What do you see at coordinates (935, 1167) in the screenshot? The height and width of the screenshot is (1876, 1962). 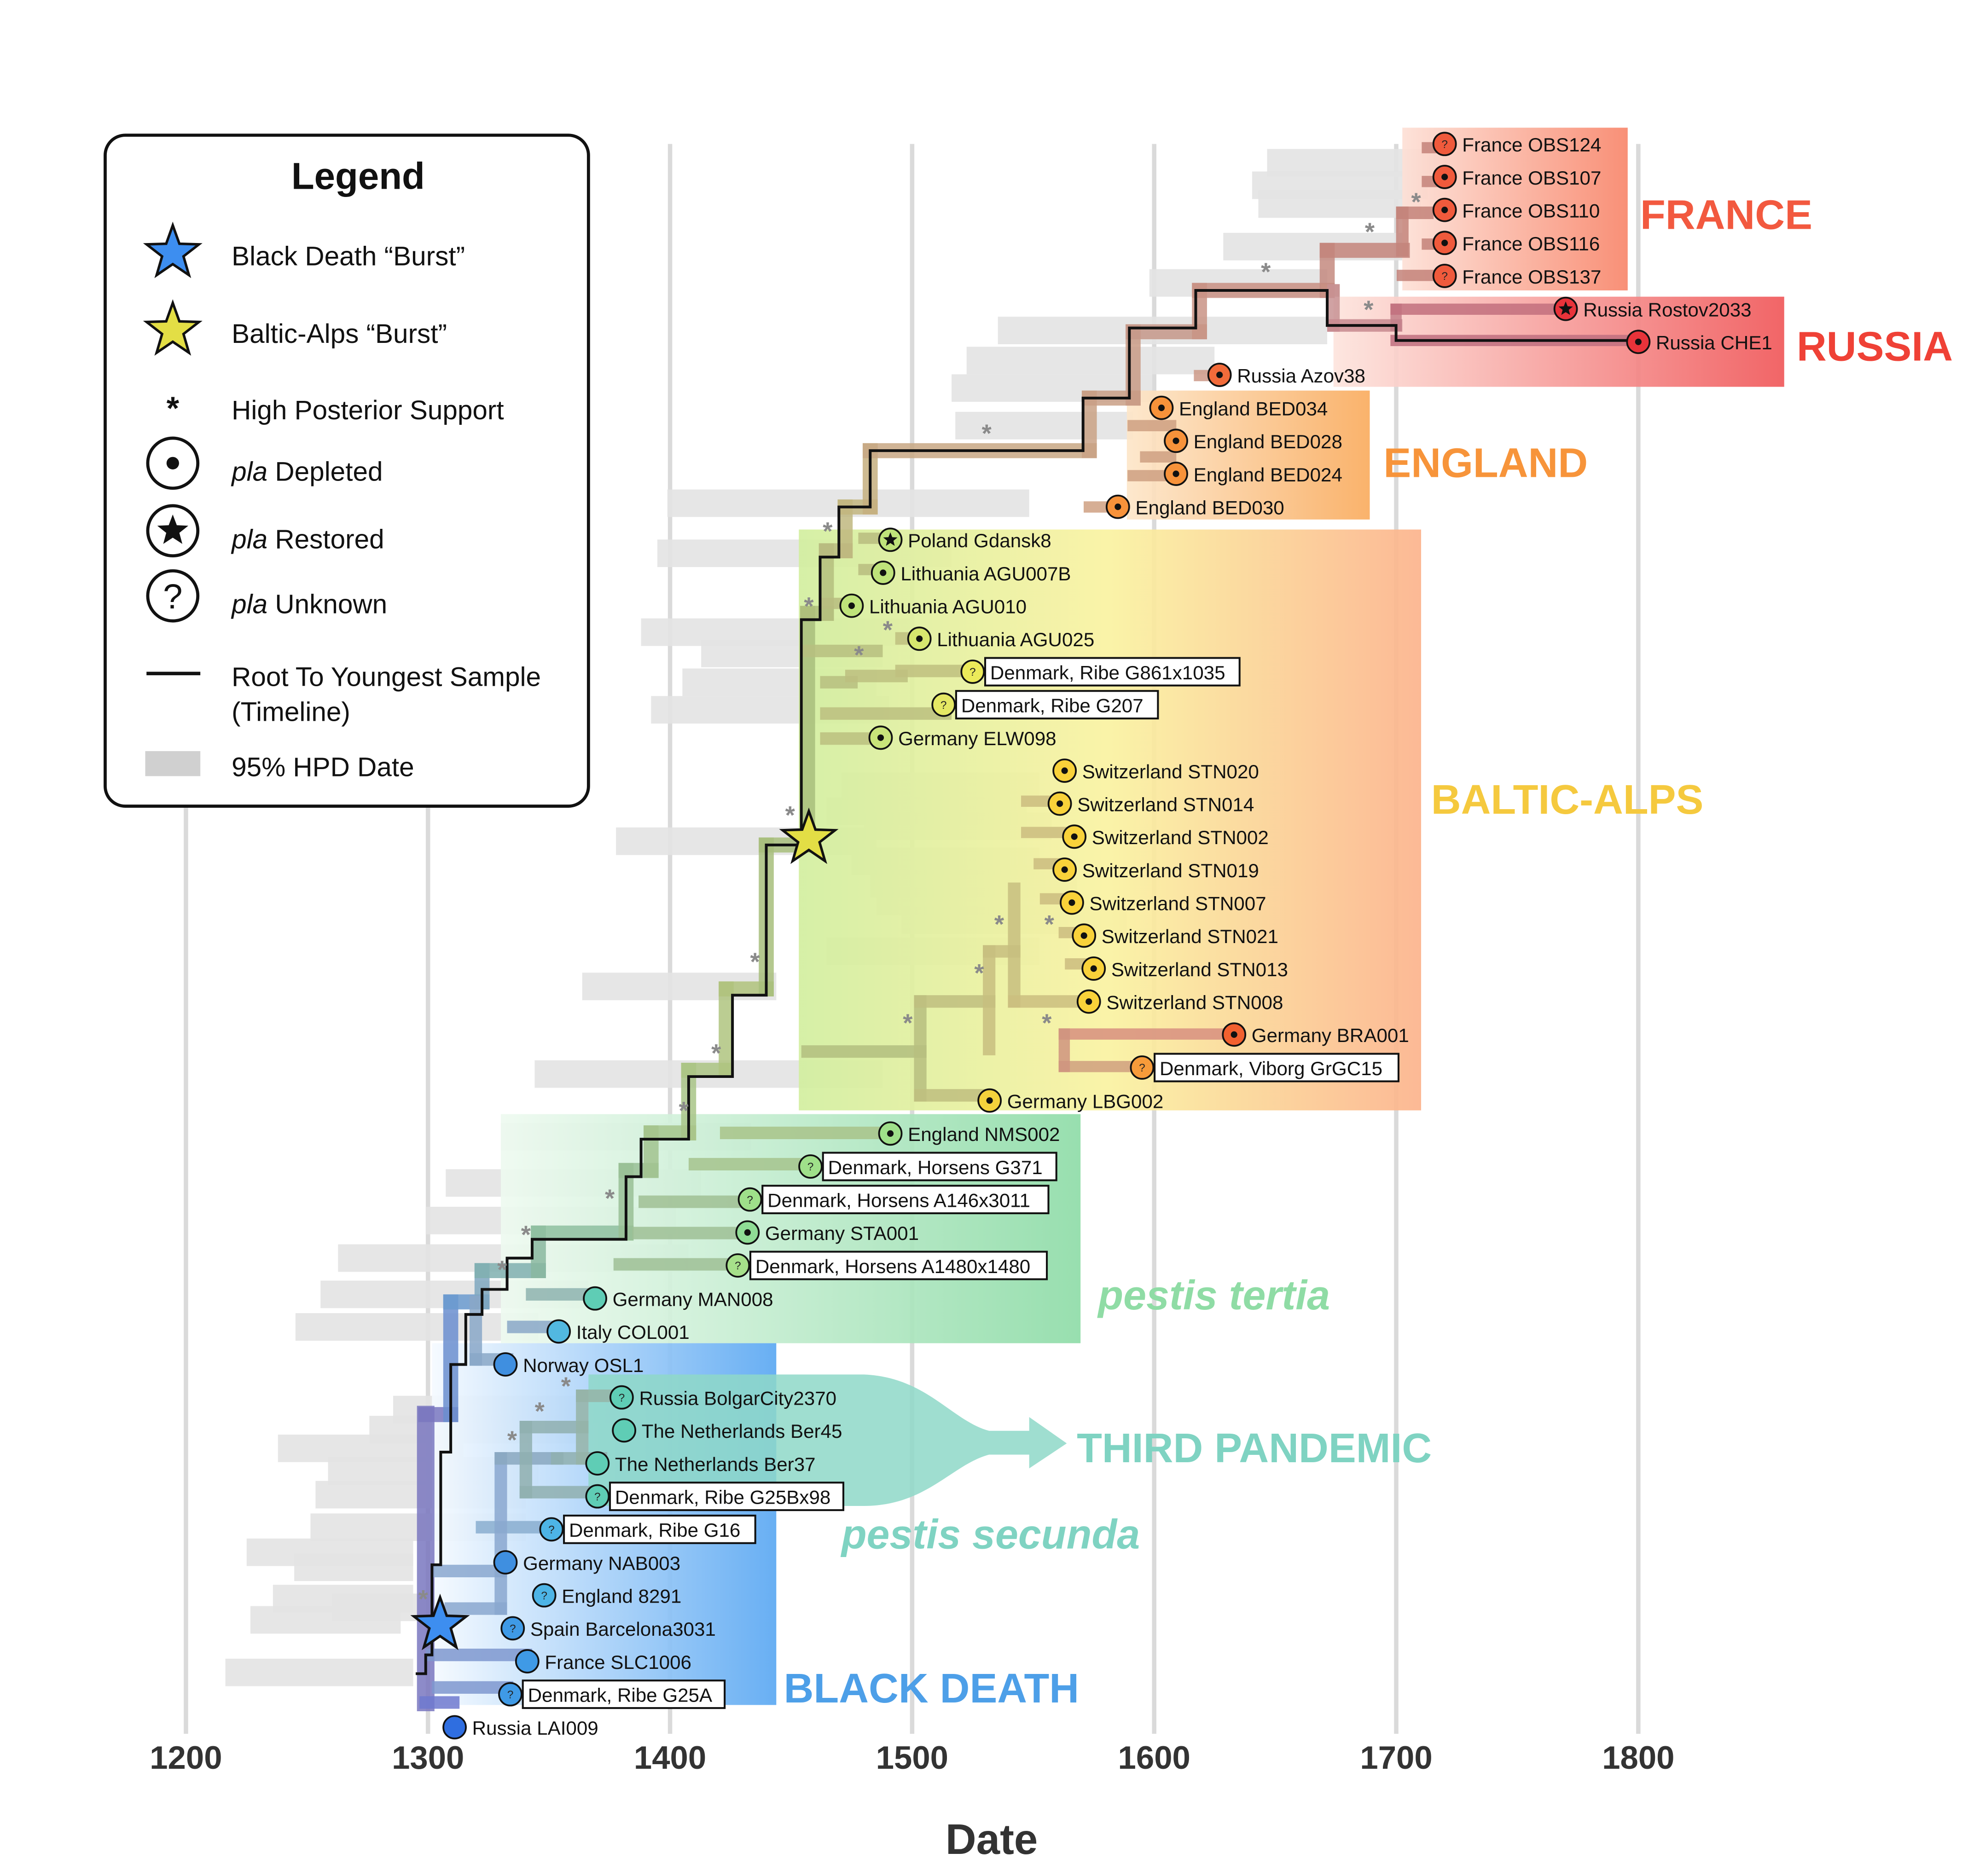 I see `tip-label: Denmark, Horsens G371` at bounding box center [935, 1167].